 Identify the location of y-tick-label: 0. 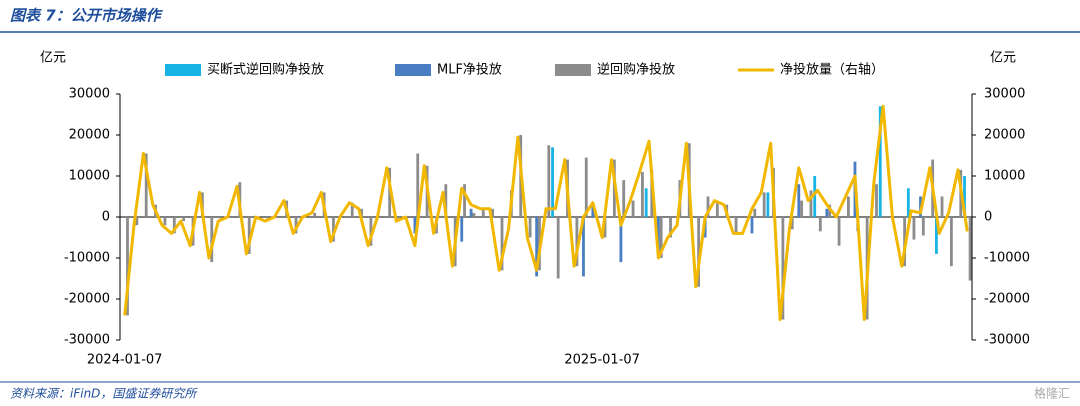
(106, 217).